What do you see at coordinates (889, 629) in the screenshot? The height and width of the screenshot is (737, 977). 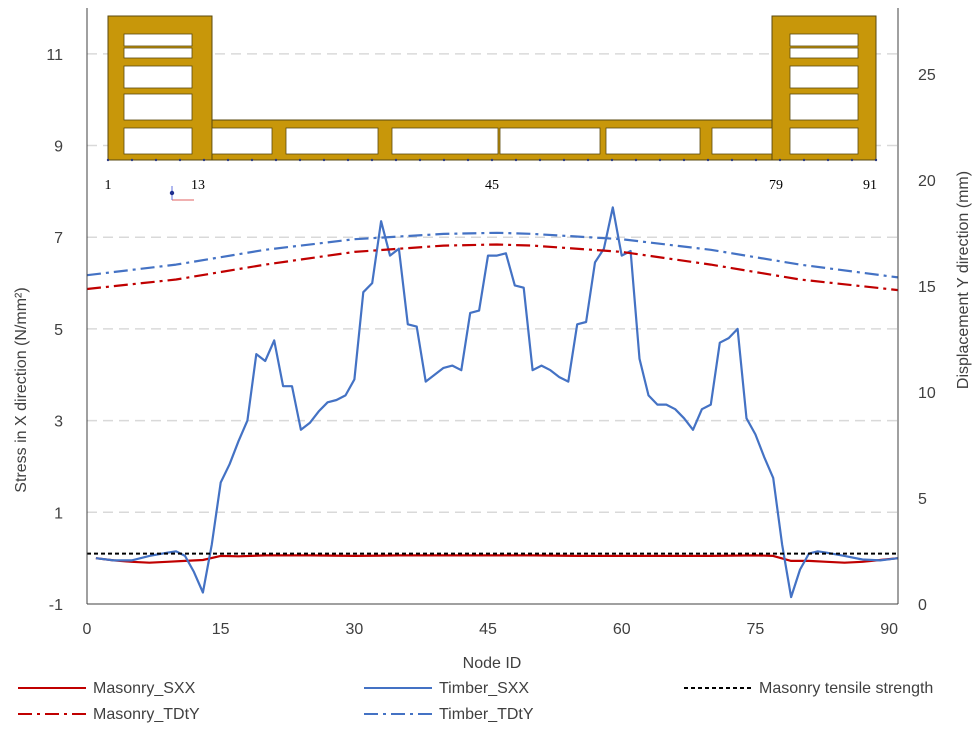 I see `x-tick-label: 90` at bounding box center [889, 629].